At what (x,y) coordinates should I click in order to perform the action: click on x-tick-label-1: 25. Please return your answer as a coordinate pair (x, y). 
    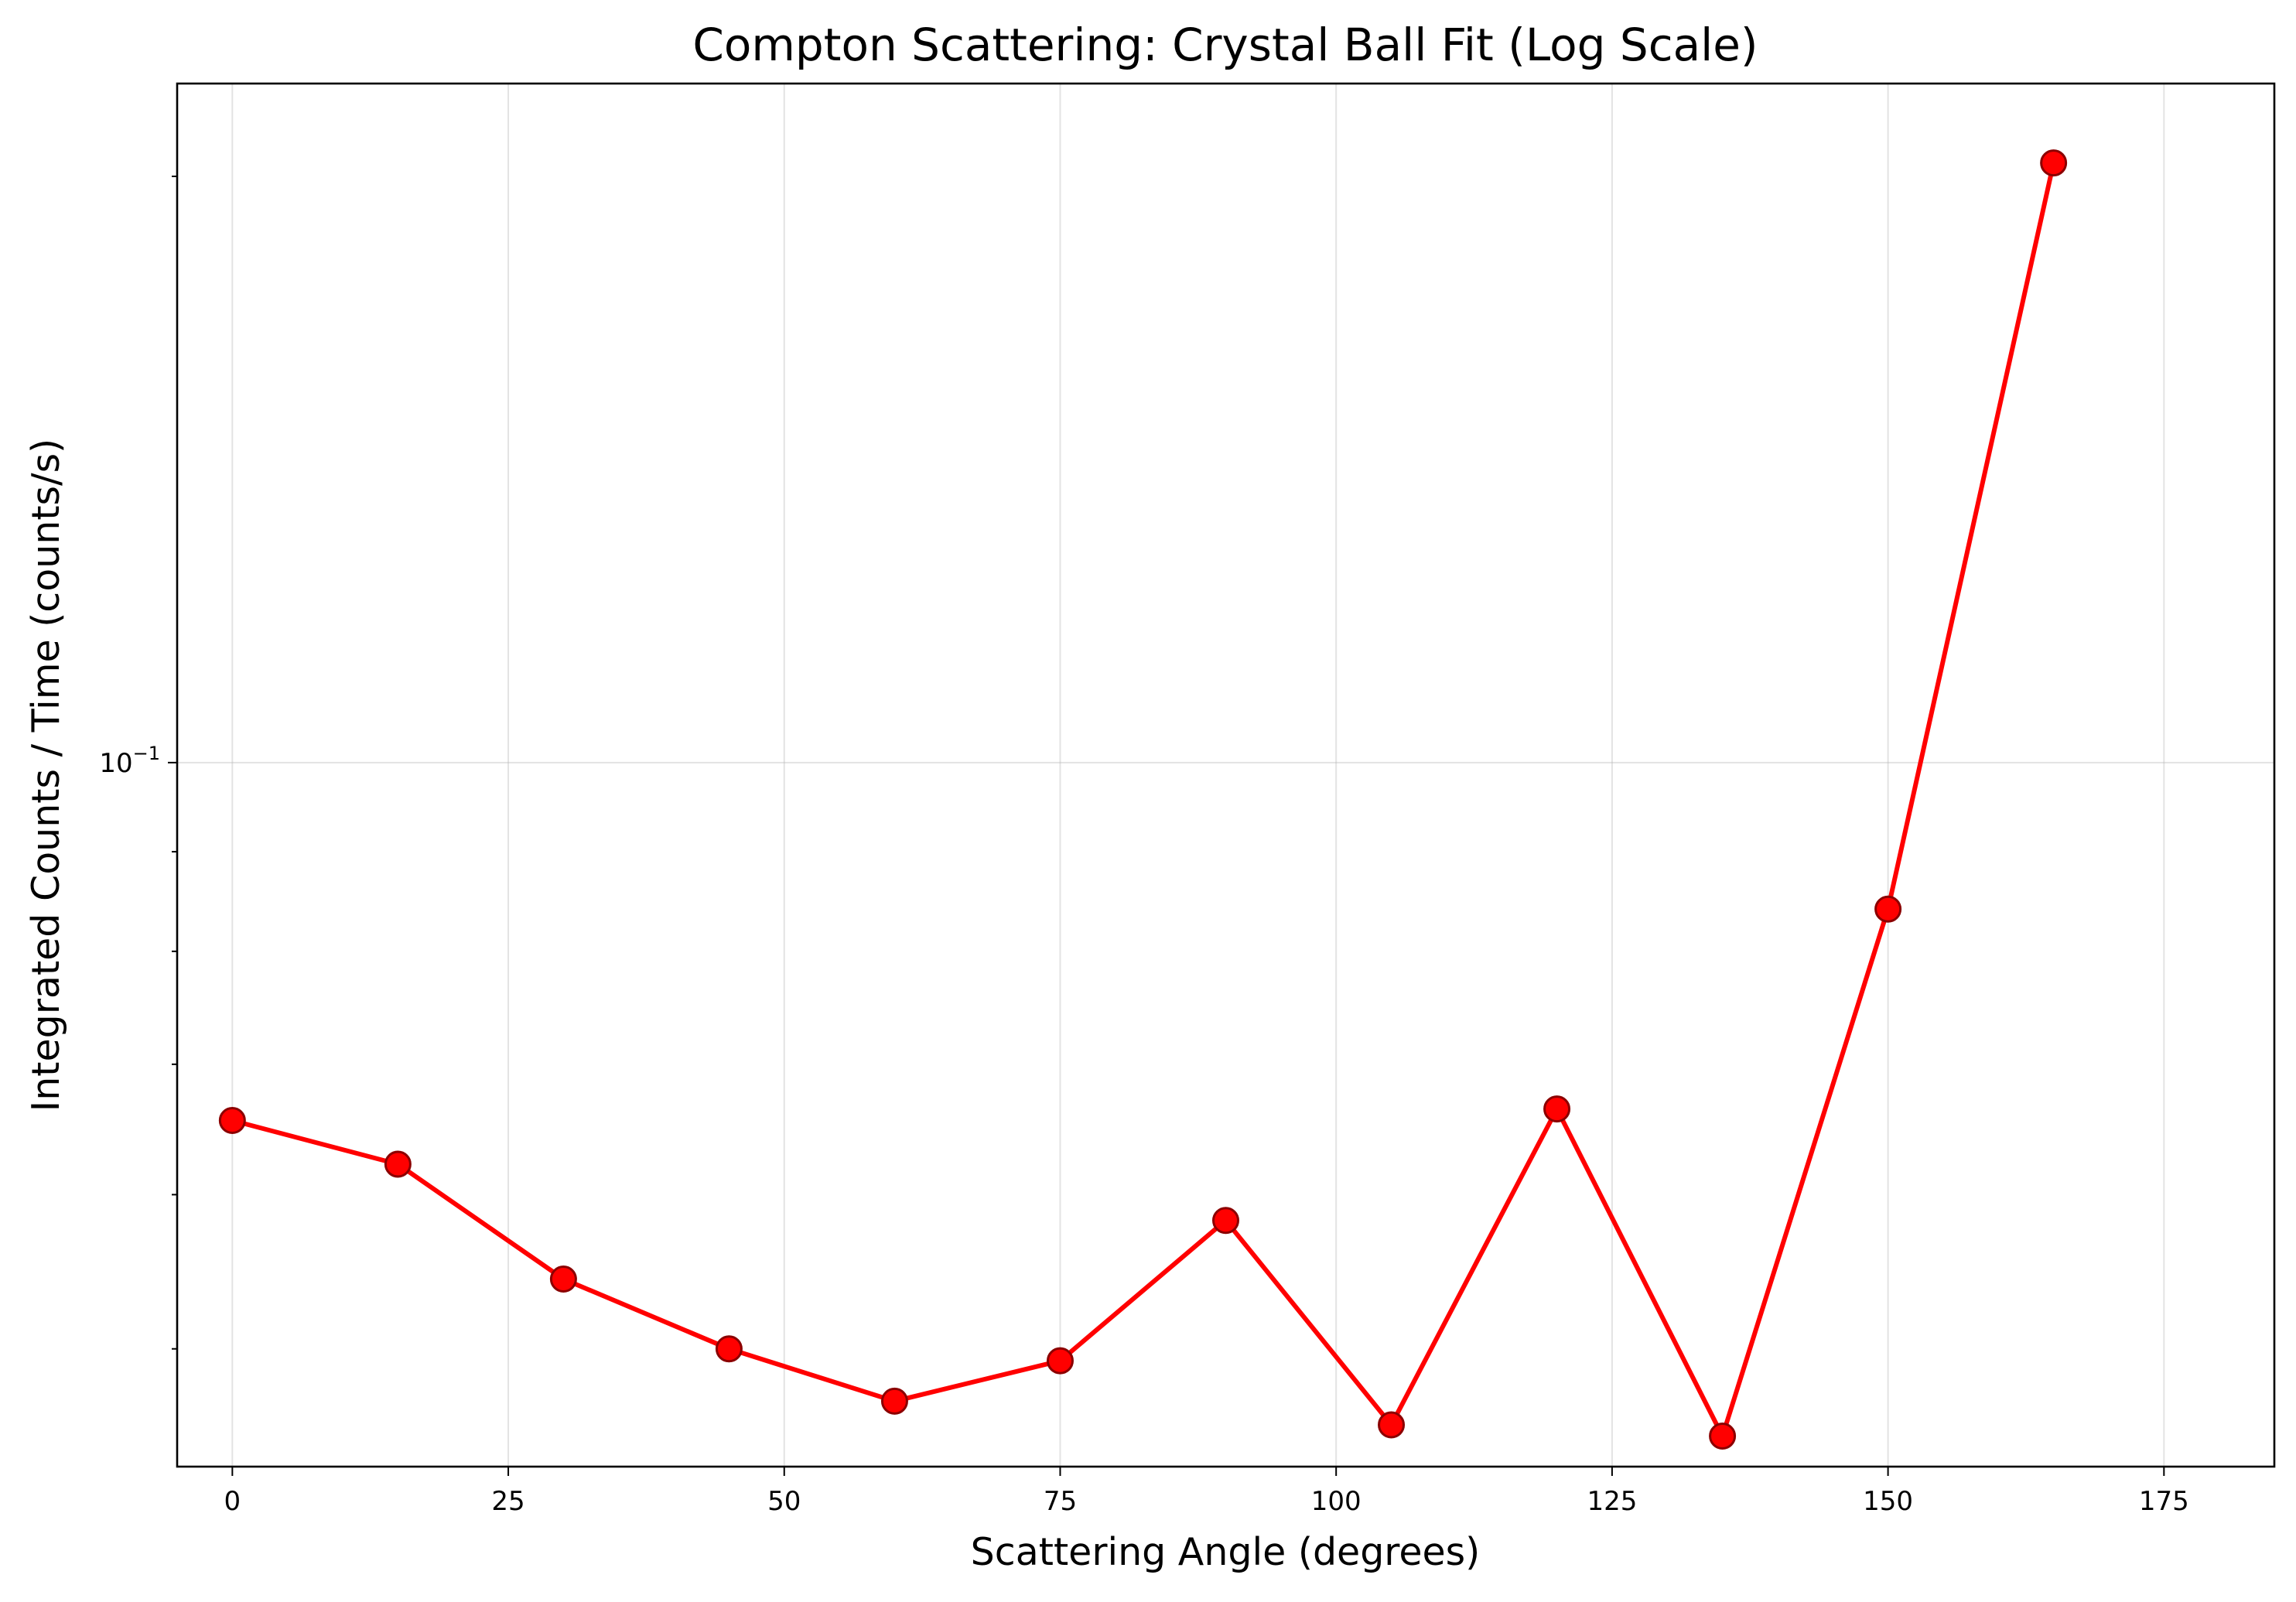
    Looking at the image, I should click on (507, 1501).